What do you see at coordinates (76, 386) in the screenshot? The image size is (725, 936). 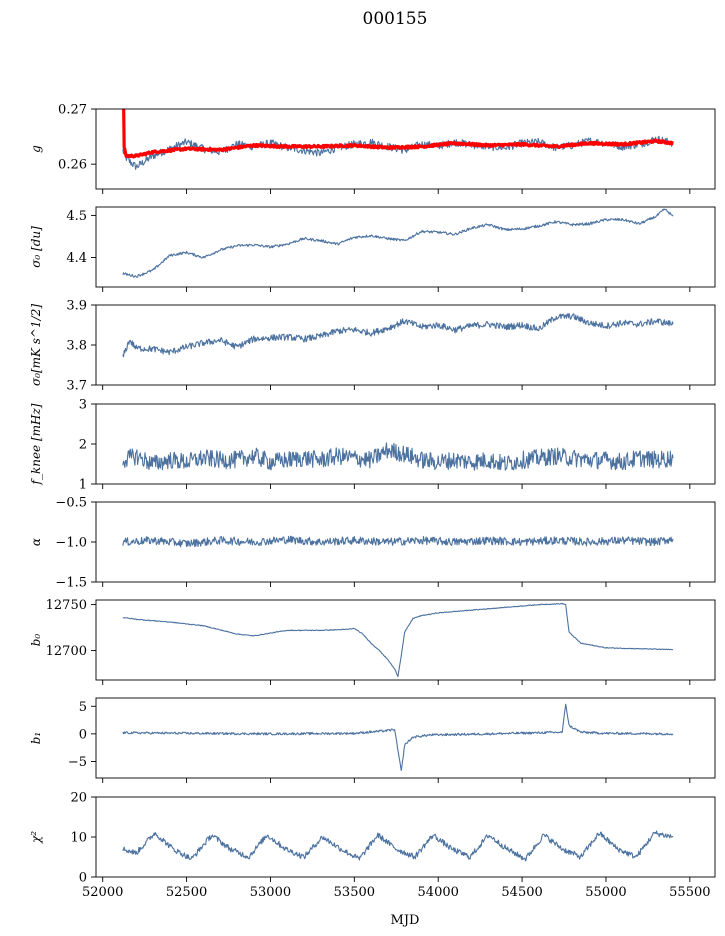 I see `y-tick-label-sigma0_mk-0: 3.7` at bounding box center [76, 386].